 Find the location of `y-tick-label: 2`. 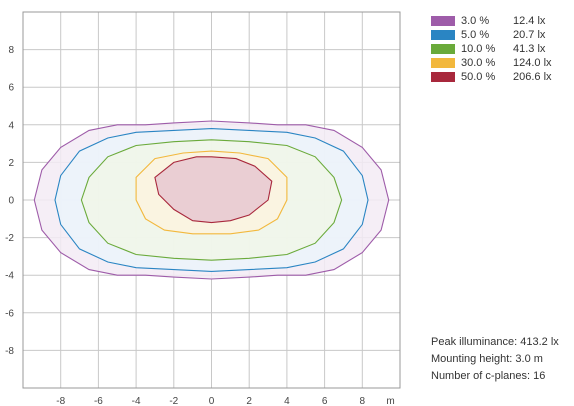

y-tick-label: 2 is located at coordinates (11, 163).